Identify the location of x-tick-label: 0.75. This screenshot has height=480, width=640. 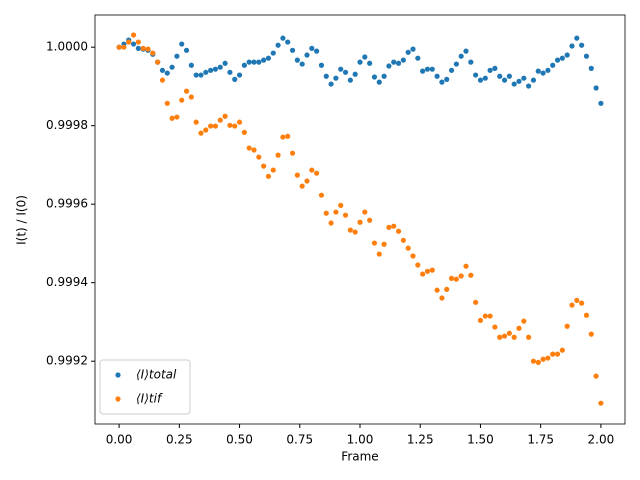
(299, 440).